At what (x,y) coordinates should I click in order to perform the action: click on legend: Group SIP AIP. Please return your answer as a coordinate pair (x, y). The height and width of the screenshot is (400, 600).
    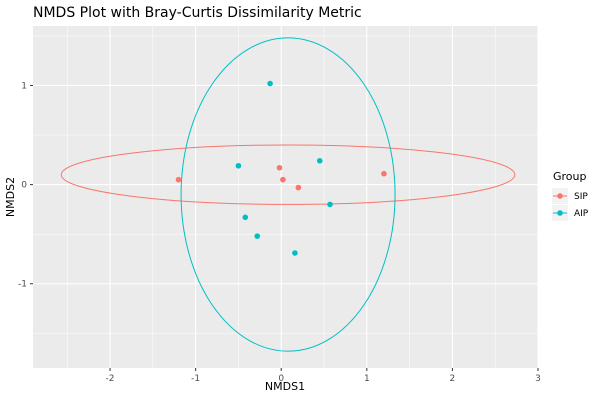
    Looking at the image, I should click on (570, 195).